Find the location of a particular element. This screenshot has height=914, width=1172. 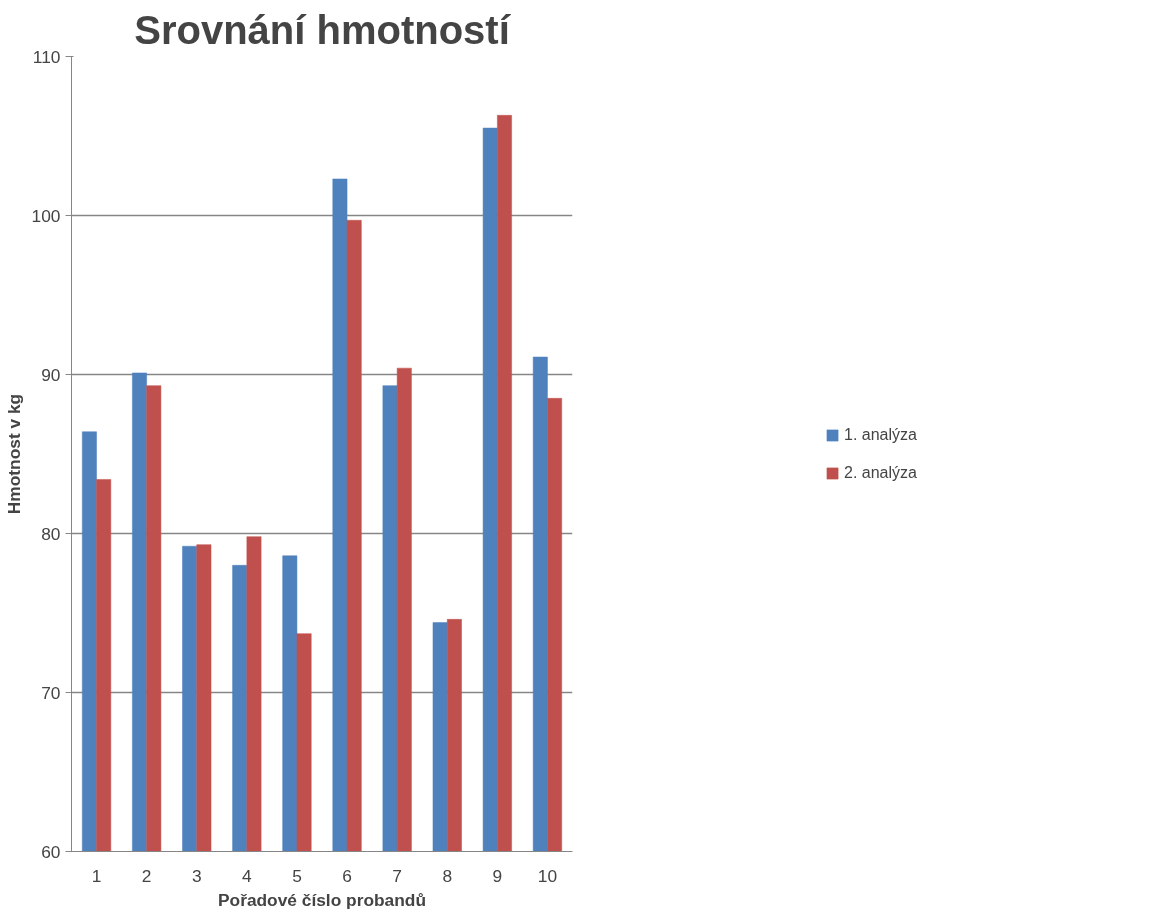

legend-label: 1. analýza is located at coordinates (880, 434).